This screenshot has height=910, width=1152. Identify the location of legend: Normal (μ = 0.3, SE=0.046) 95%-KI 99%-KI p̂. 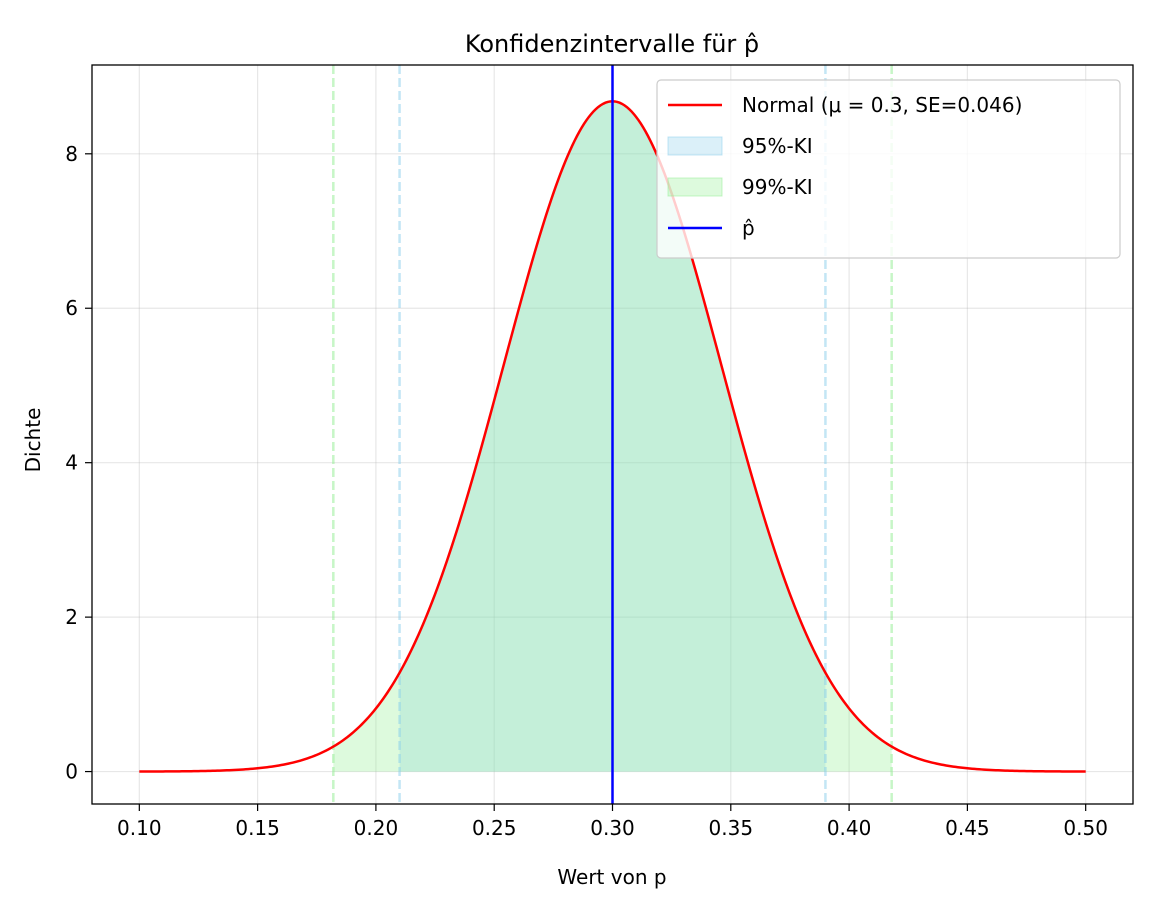
(888, 169).